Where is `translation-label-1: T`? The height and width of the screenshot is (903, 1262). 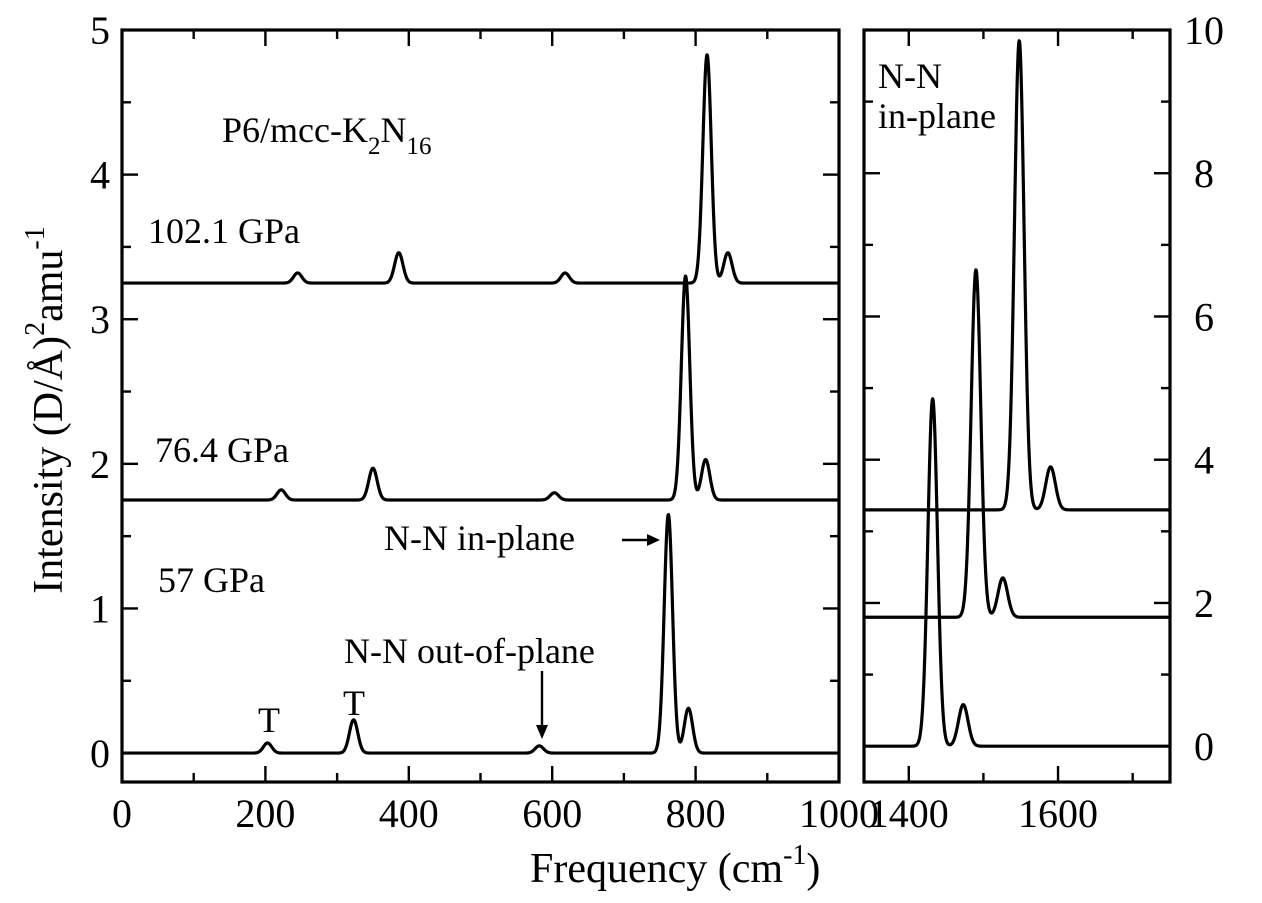
translation-label-1: T is located at coordinates (269, 720).